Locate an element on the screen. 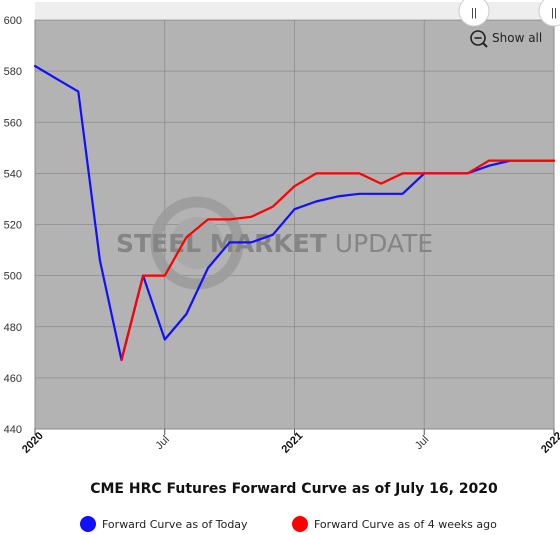  x-tick-label: 2020 is located at coordinates (33, 443).